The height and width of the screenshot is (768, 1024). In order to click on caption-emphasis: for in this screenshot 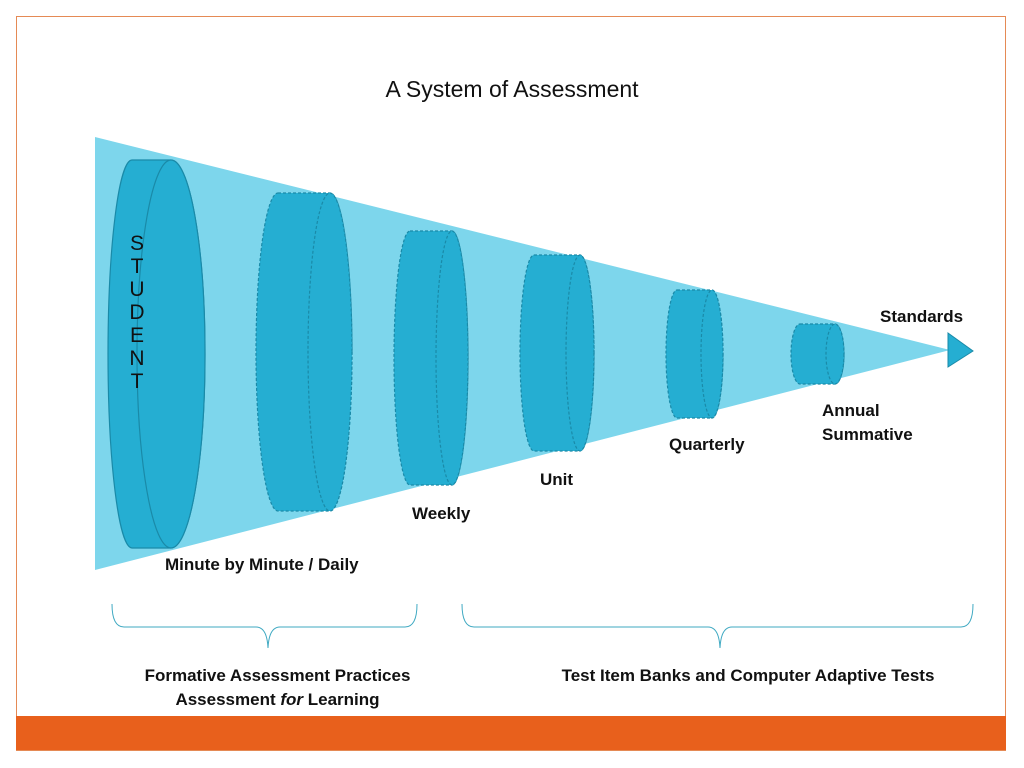, I will do `click(292, 699)`.